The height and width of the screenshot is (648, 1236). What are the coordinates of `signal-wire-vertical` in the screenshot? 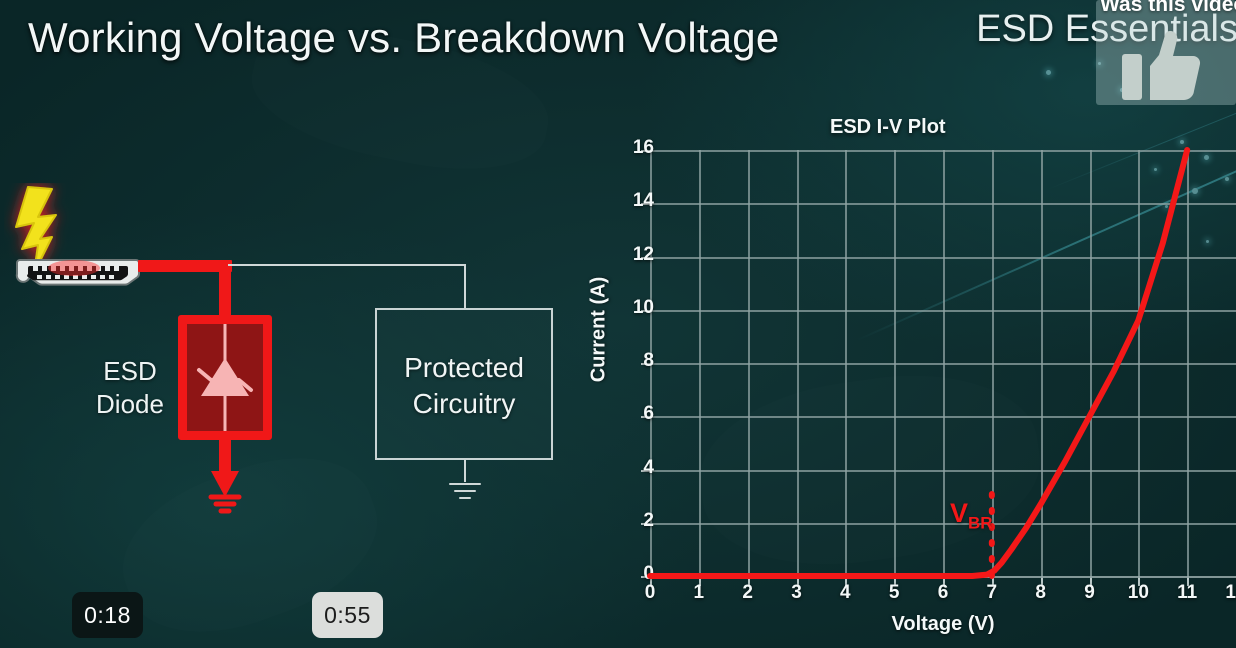 It's located at (465, 287).